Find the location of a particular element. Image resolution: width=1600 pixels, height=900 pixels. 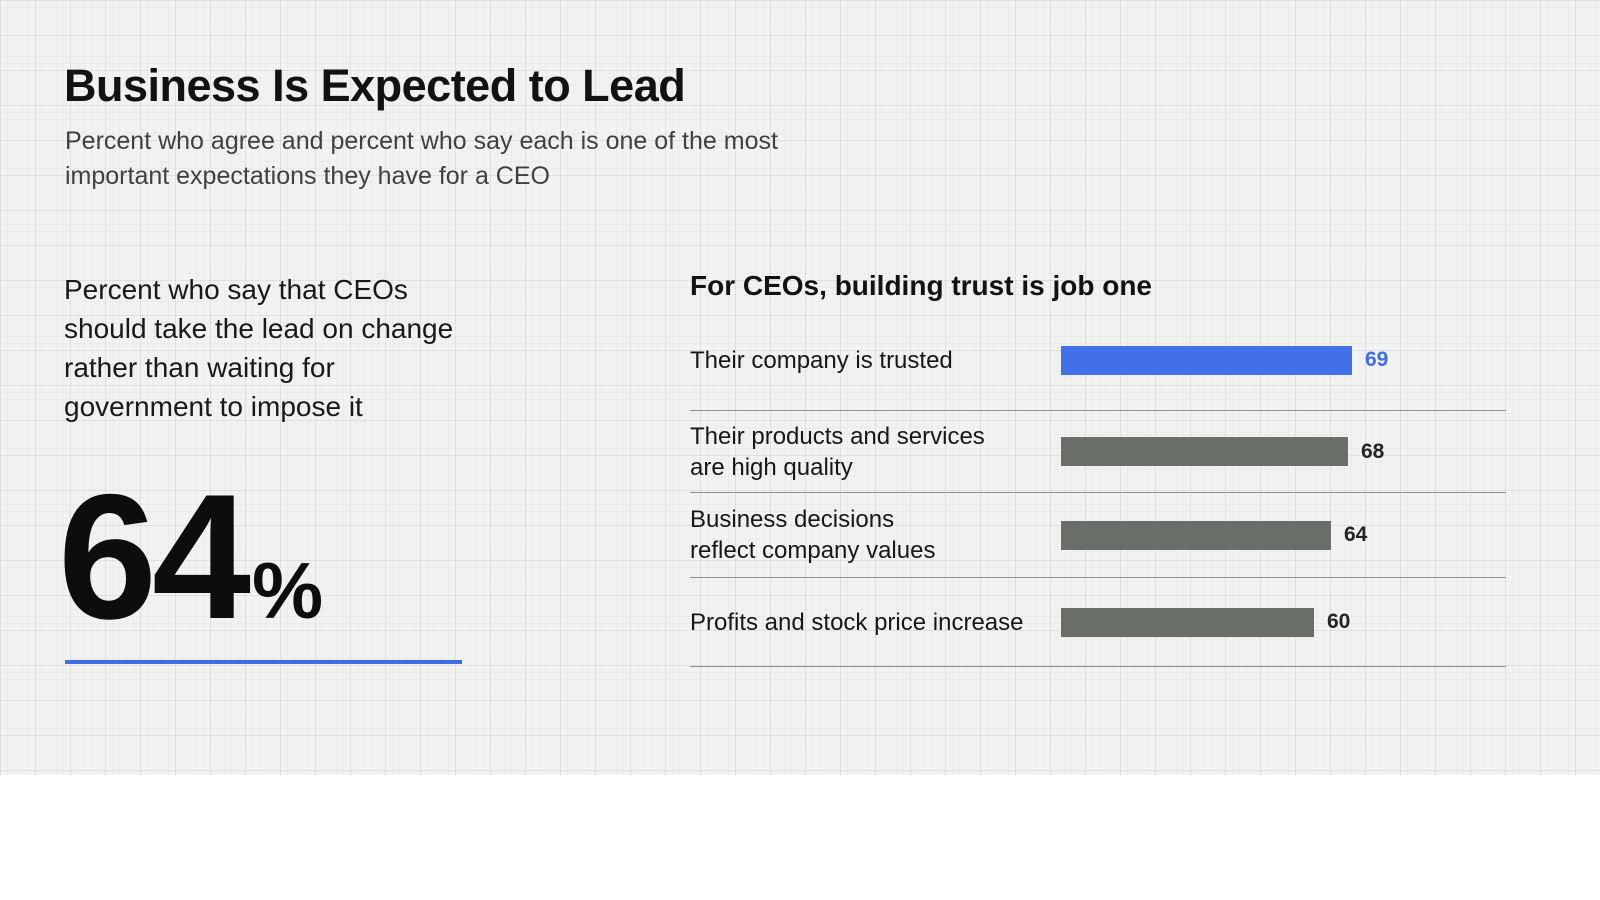

stat-unit: % is located at coordinates (288, 590).